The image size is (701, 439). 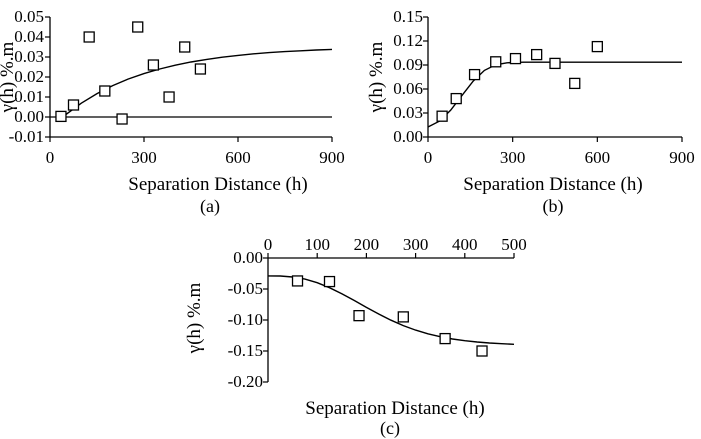 I want to click on y-tick-label: 0.06, so click(x=408, y=88).